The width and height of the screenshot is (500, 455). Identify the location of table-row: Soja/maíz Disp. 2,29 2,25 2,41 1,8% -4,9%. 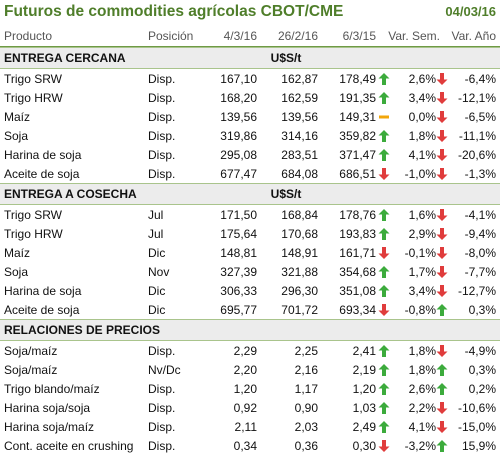
(250, 350).